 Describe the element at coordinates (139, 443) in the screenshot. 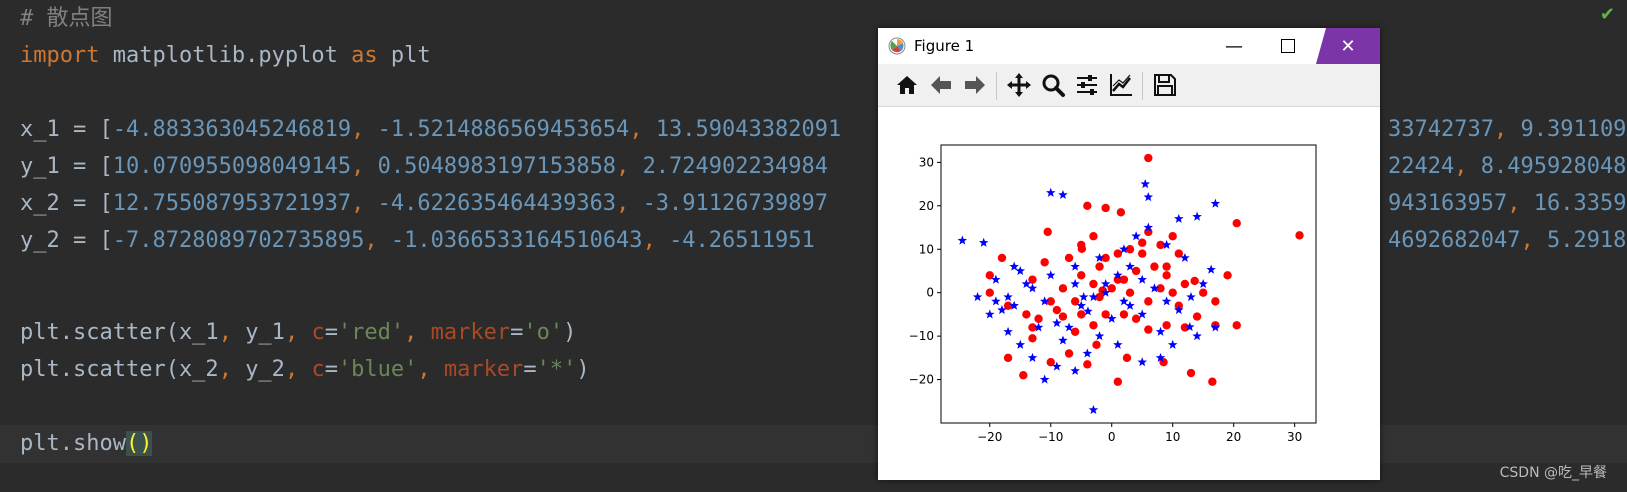

I see `matching-paren: ()` at that location.